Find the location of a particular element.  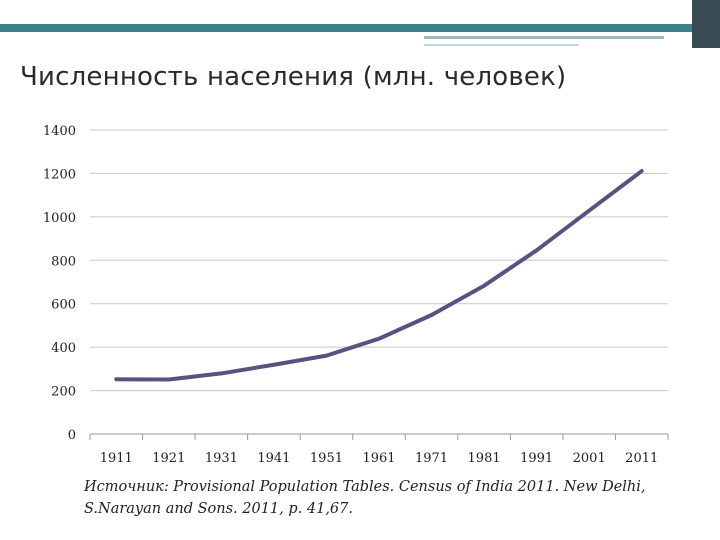

x-tick-label-1941: 1941 is located at coordinates (273, 458).